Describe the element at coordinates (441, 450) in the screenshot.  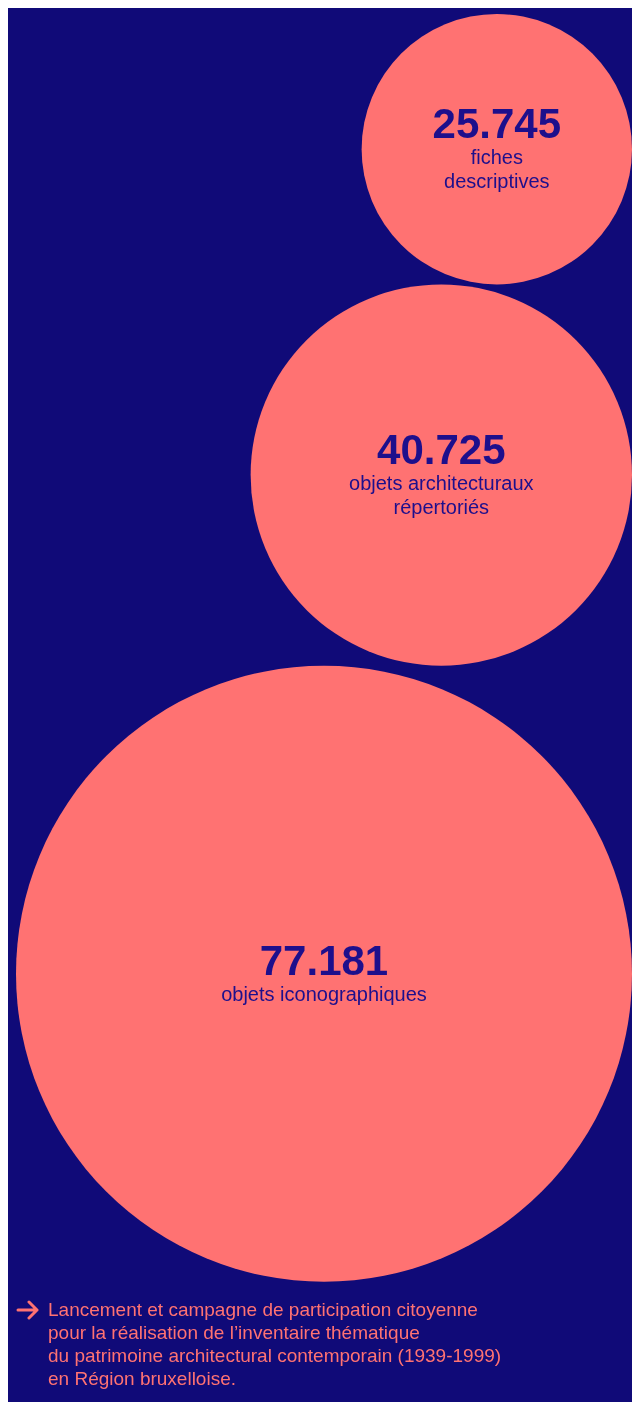
I see `data-label: 40.725` at that location.